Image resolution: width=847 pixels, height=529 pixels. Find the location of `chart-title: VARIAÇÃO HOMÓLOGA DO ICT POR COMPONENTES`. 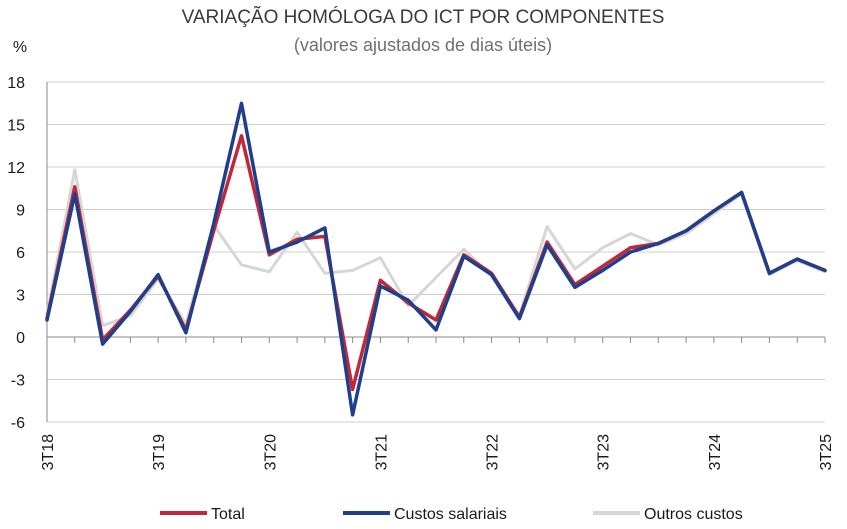

chart-title: VARIAÇÃO HOMÓLOGA DO ICT POR COMPONENTES is located at coordinates (423, 17).